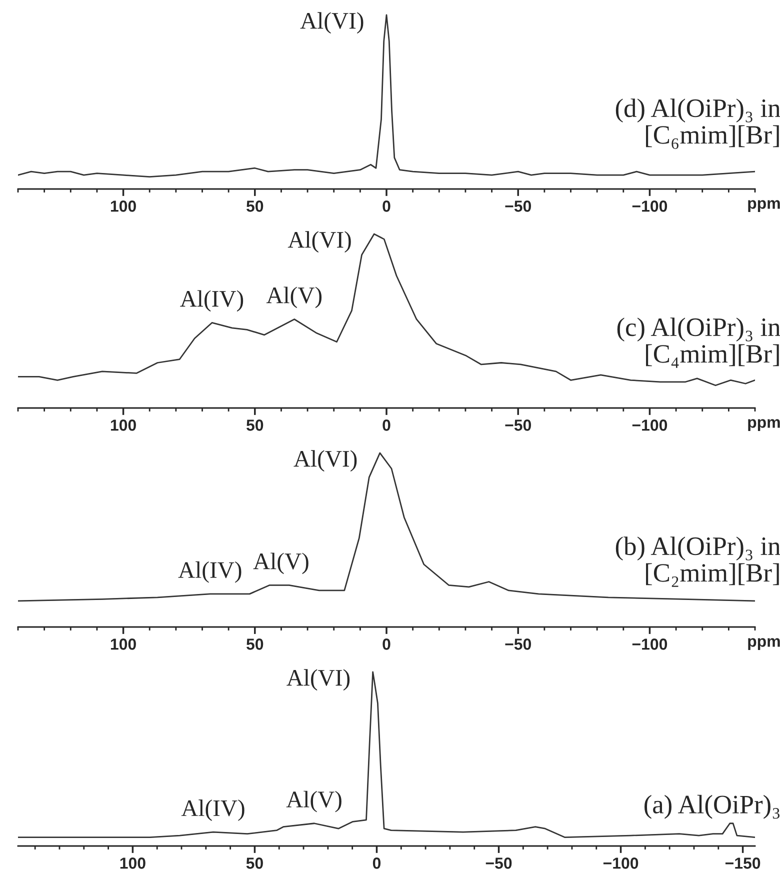 Image resolution: width=780 pixels, height=886 pixels. Describe the element at coordinates (712, 806) in the screenshot. I see `text: (a) Al(OiPr)₃` at that location.